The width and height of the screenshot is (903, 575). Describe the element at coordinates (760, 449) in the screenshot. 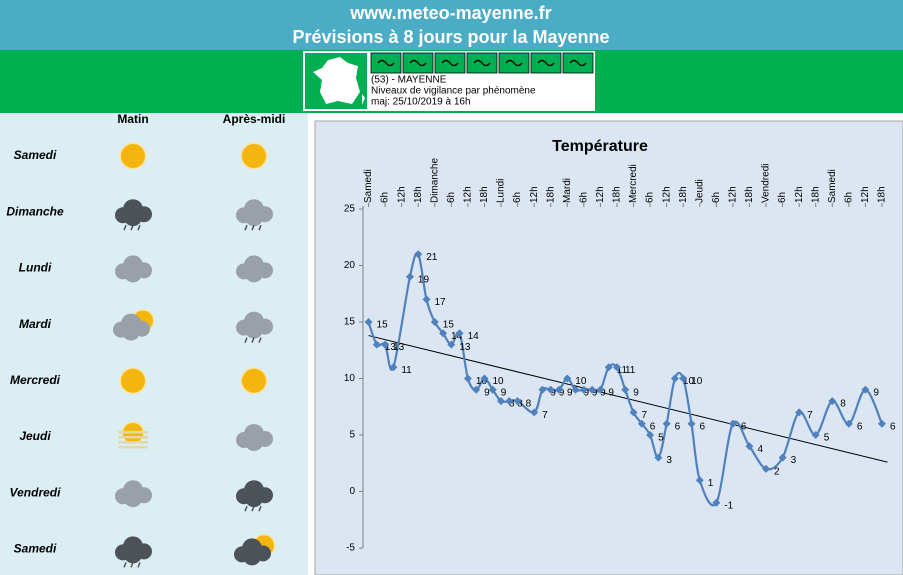

I see `data-label: 4` at that location.